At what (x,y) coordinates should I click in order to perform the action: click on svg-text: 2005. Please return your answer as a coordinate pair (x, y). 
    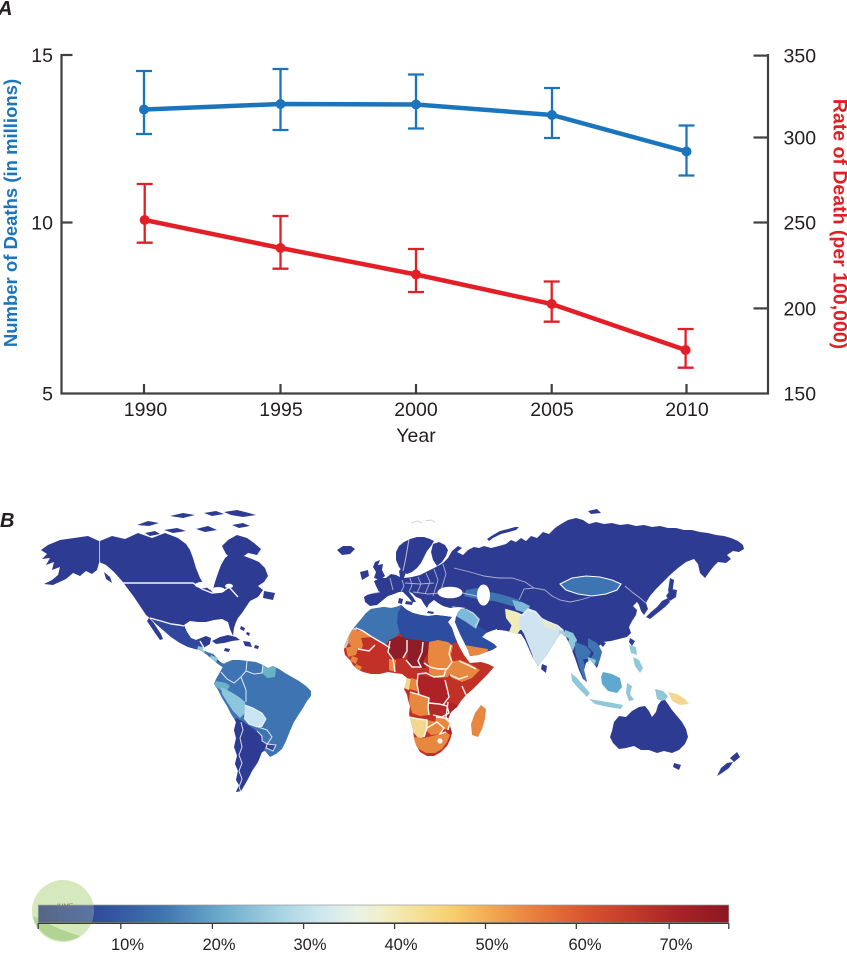
    Looking at the image, I should click on (552, 410).